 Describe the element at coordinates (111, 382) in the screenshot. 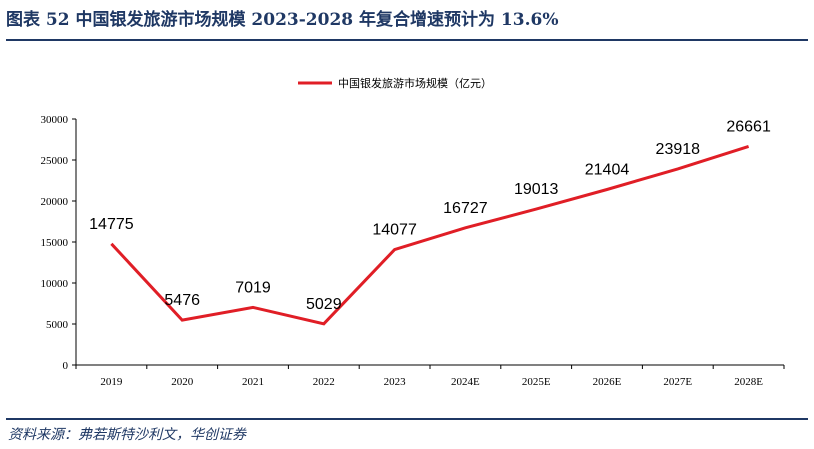

I see `x-tick-label: 2019` at that location.